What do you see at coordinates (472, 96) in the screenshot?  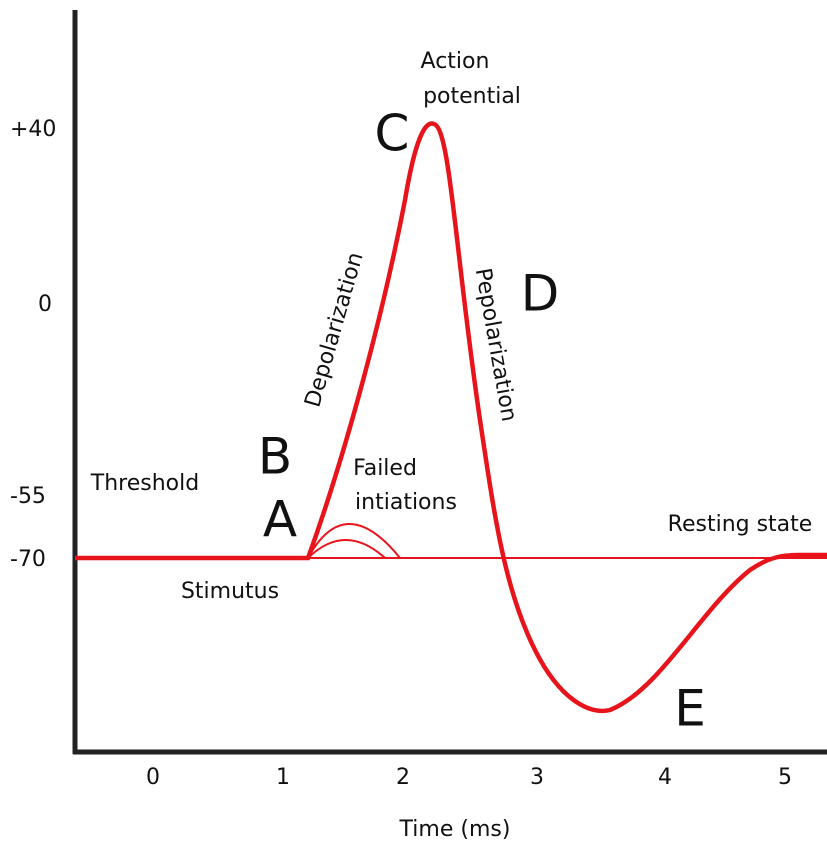 I see `annotation: potential` at bounding box center [472, 96].